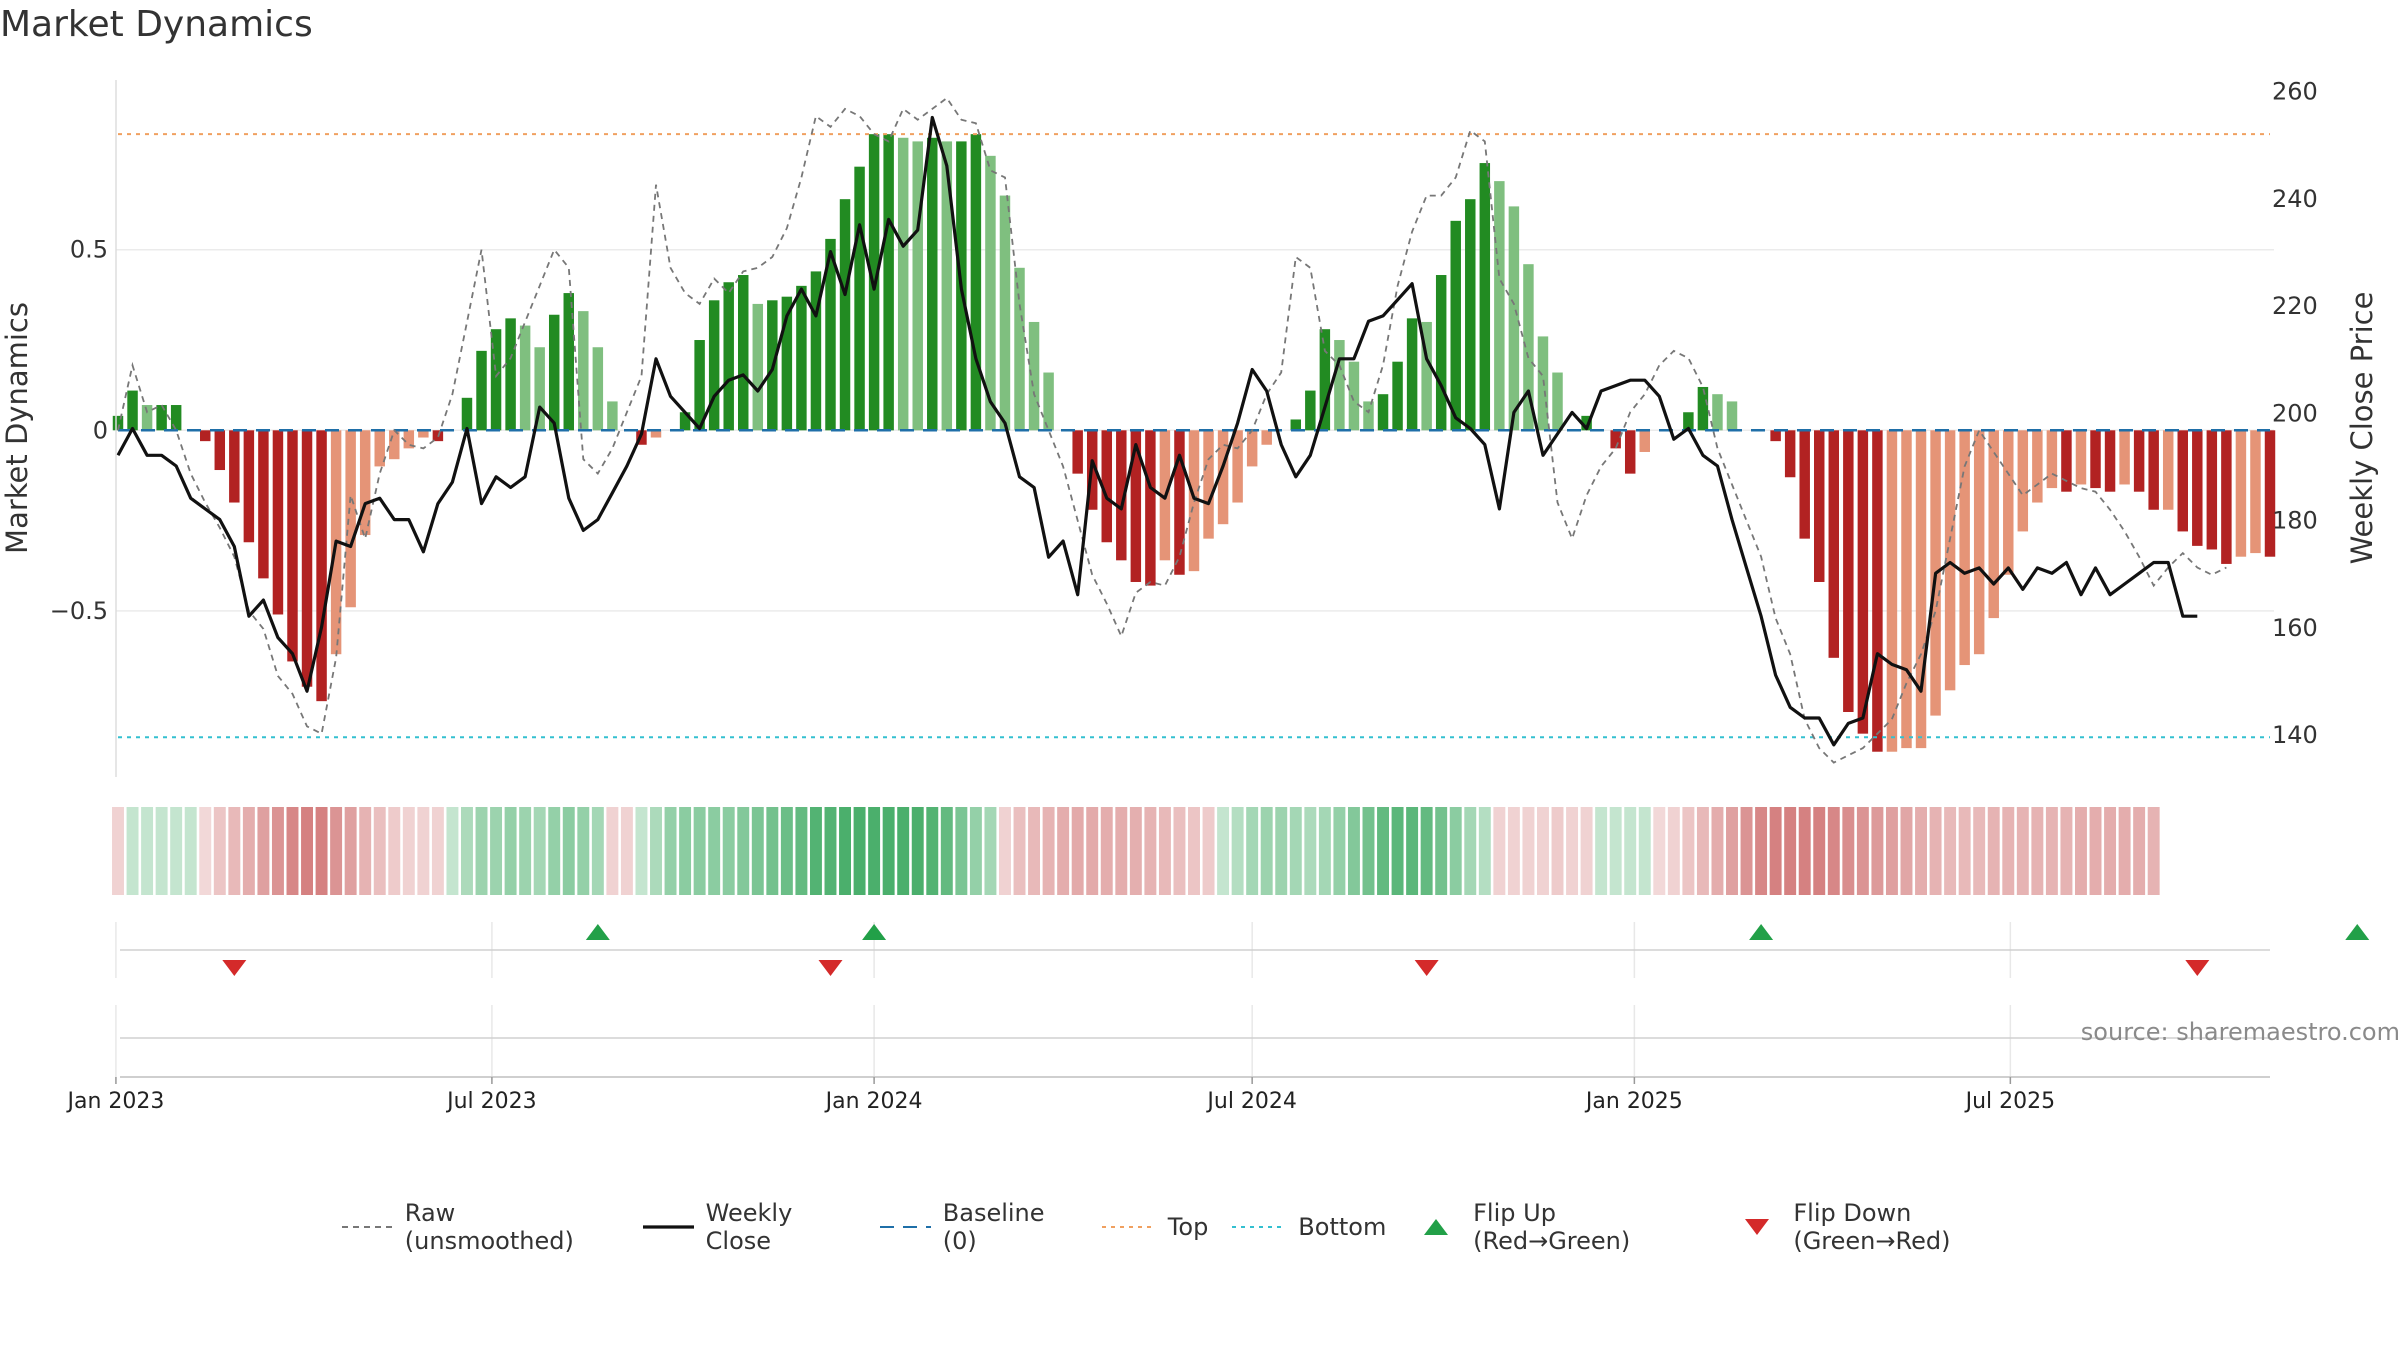 Image resolution: width=2400 pixels, height=1350 pixels. I want to click on x-tick-label: Jan 2025, so click(1633, 1101).